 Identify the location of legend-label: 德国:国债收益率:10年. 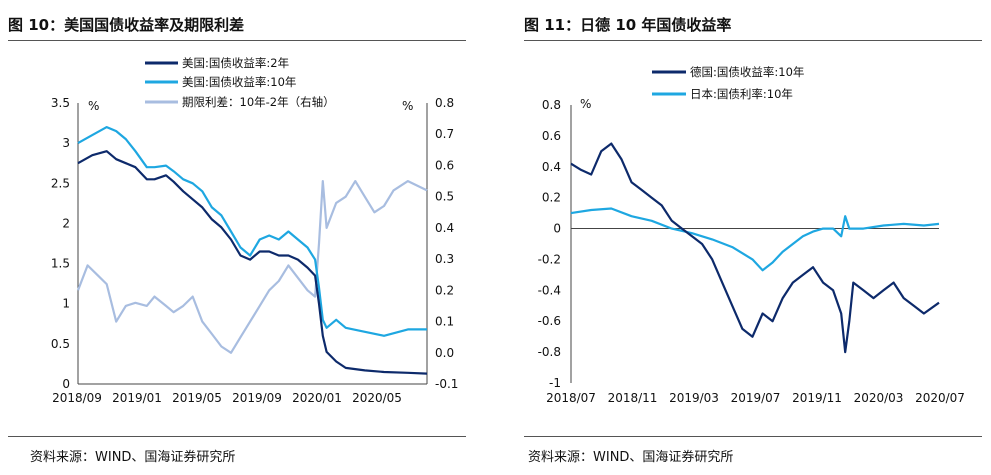
(747, 72).